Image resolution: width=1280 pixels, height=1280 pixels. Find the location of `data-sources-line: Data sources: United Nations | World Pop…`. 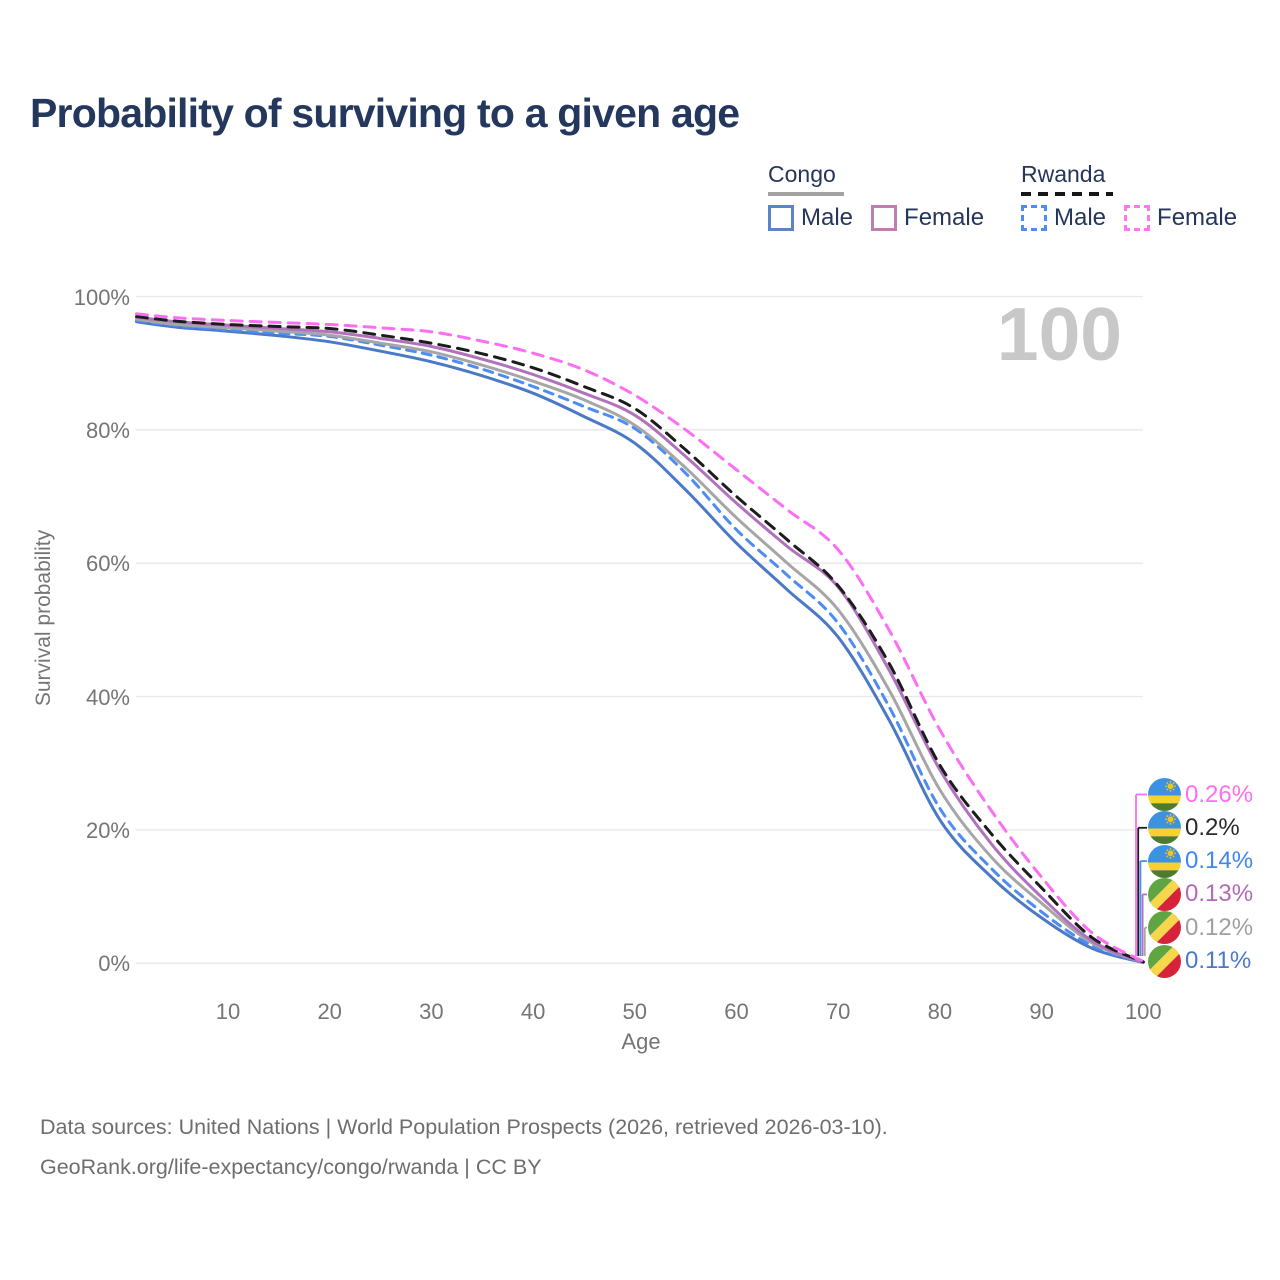

data-sources-line: Data sources: United Nations | World Pop… is located at coordinates (464, 1127).